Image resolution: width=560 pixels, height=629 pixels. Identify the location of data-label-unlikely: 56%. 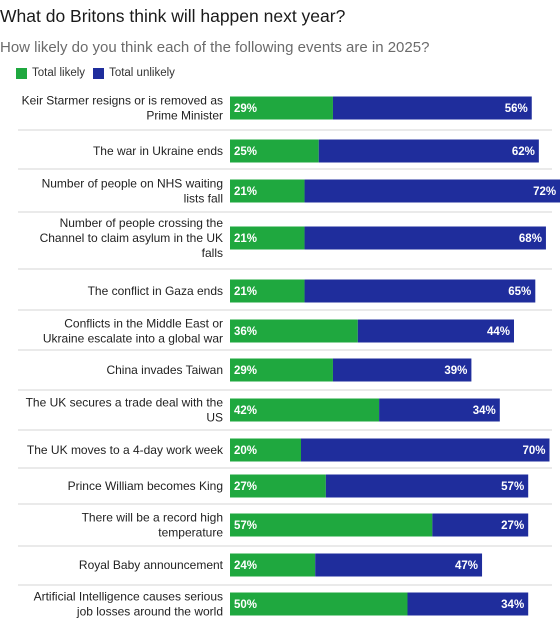
(516, 109).